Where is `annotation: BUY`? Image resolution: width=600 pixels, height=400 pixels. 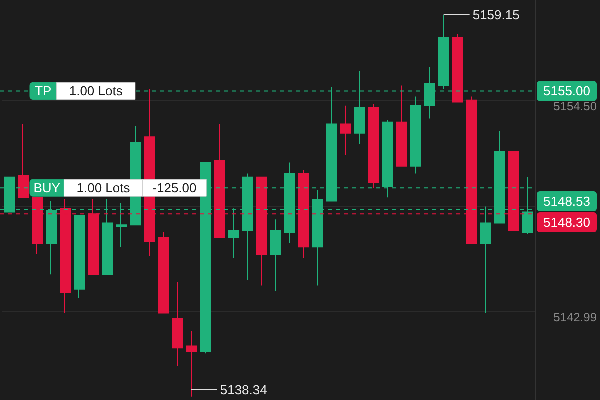
annotation: BUY is located at coordinates (47, 188).